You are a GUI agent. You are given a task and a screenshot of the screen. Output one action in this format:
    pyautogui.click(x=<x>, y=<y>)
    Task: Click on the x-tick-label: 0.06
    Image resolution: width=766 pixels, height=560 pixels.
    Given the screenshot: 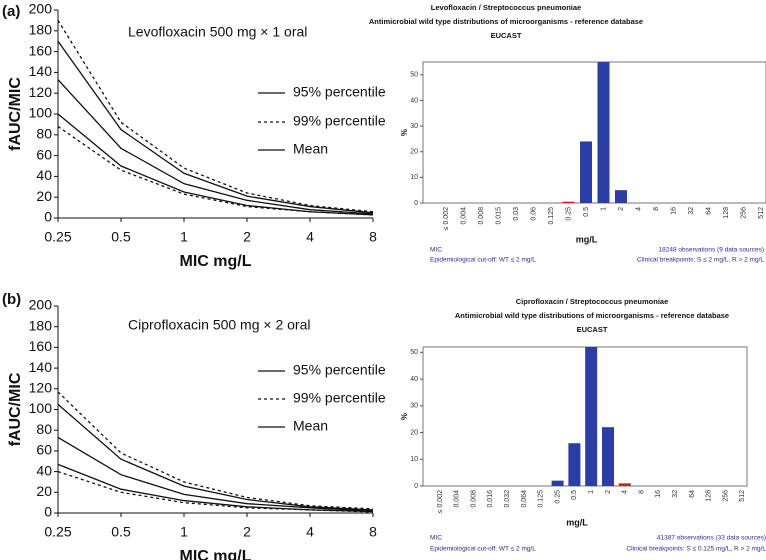 What is the action you would take?
    pyautogui.click(x=533, y=214)
    